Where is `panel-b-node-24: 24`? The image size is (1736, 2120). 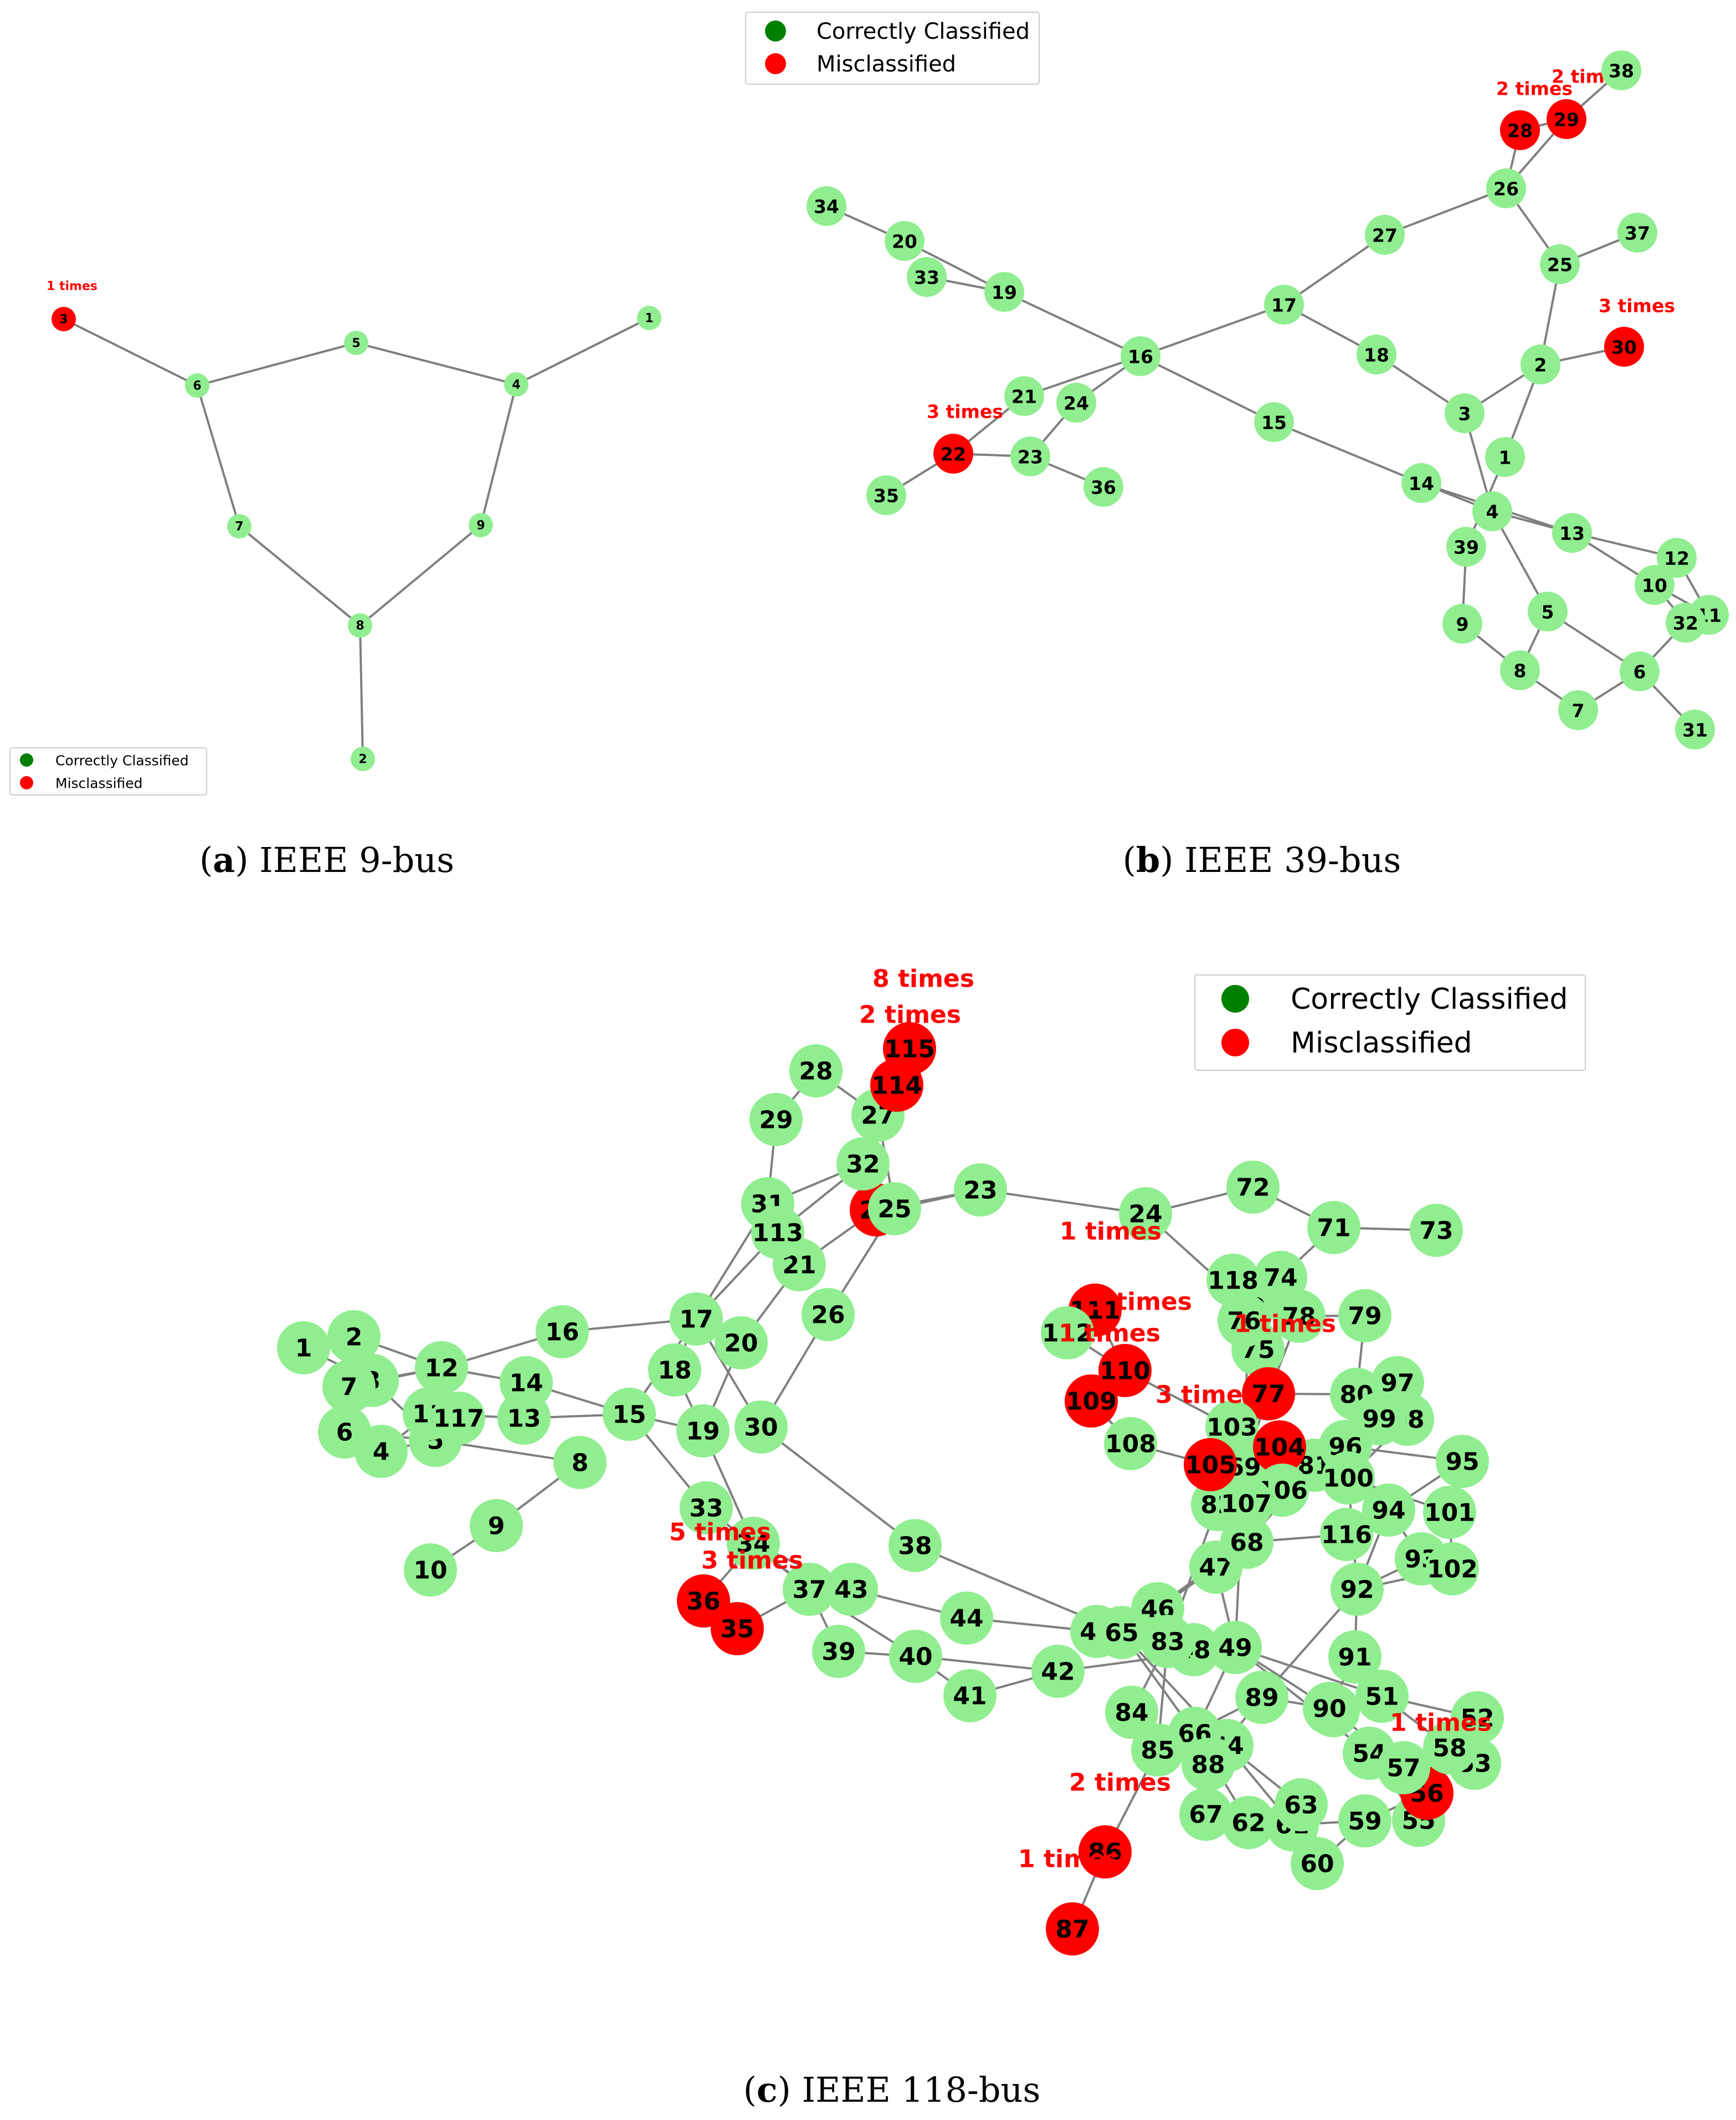 panel-b-node-24: 24 is located at coordinates (1076, 403).